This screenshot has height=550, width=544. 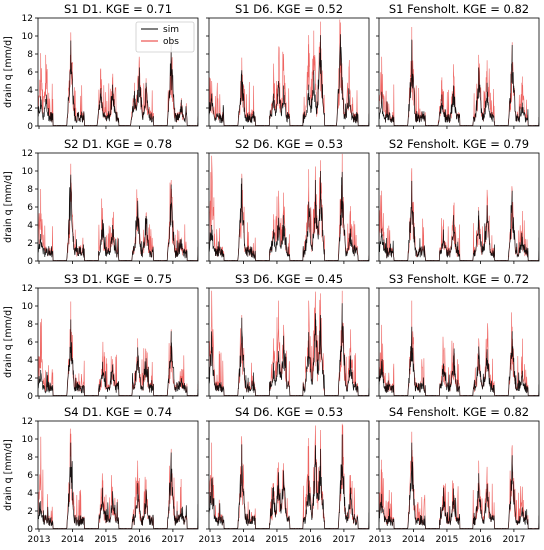 What do you see at coordinates (459, 412) in the screenshot?
I see `subplot-title: S4 Fensholt. KGE = 0.82` at bounding box center [459, 412].